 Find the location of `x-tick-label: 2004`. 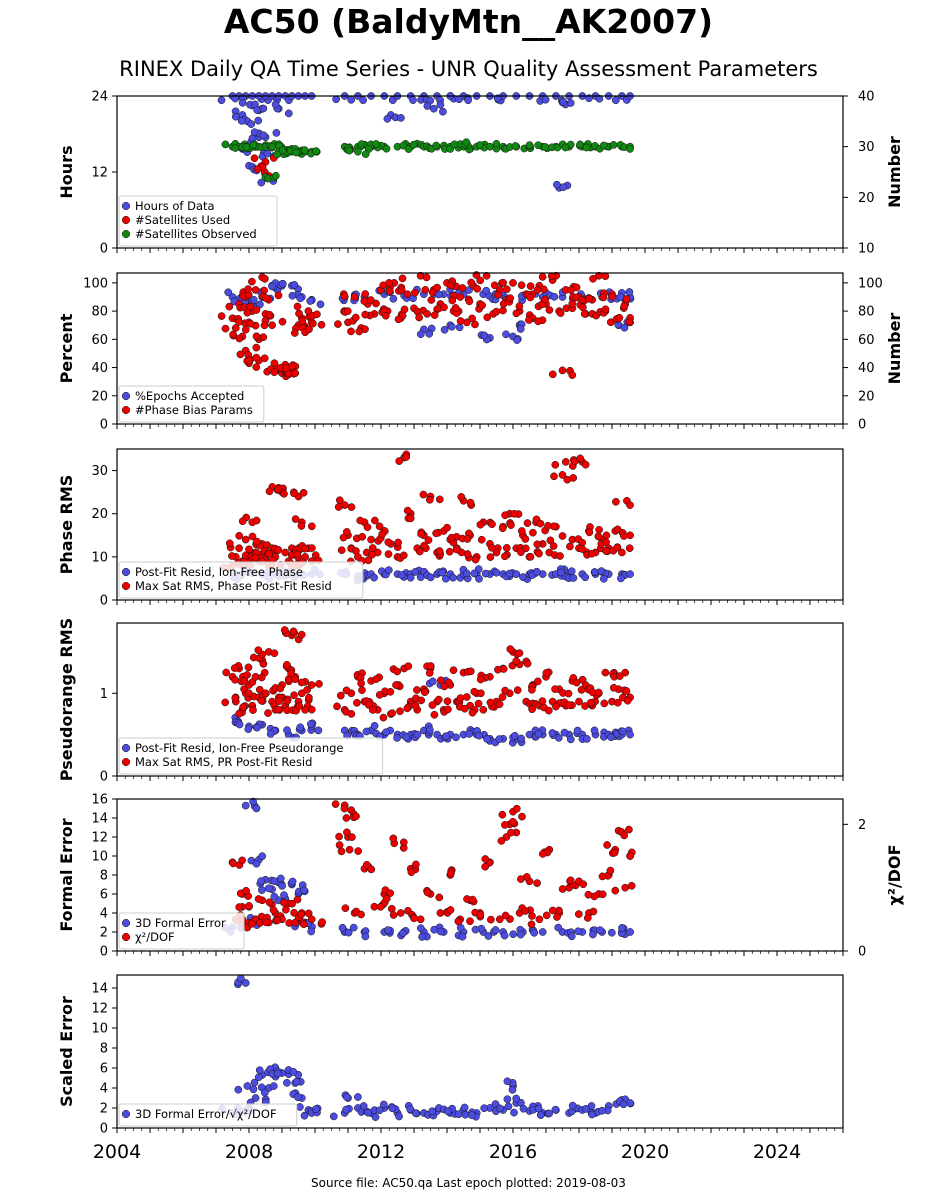

x-tick-label: 2004 is located at coordinates (117, 1152).